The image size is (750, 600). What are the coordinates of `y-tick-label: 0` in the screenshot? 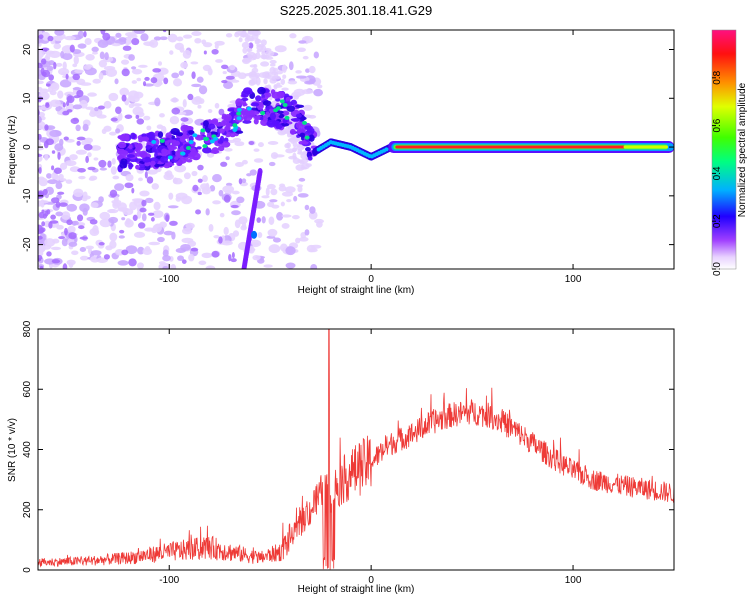 It's located at (27, 147).